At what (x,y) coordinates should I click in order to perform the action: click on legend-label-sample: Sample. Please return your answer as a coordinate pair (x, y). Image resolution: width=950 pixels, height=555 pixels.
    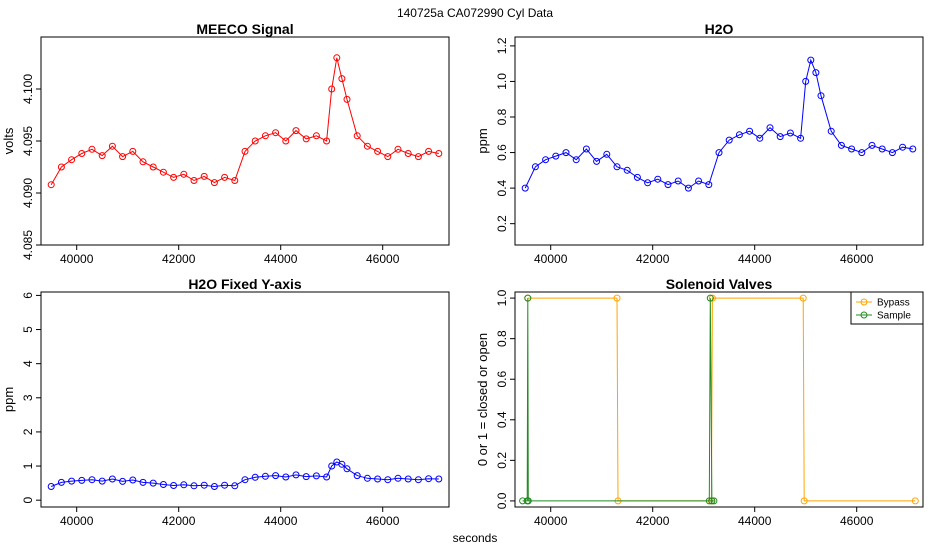
    Looking at the image, I should click on (894, 316).